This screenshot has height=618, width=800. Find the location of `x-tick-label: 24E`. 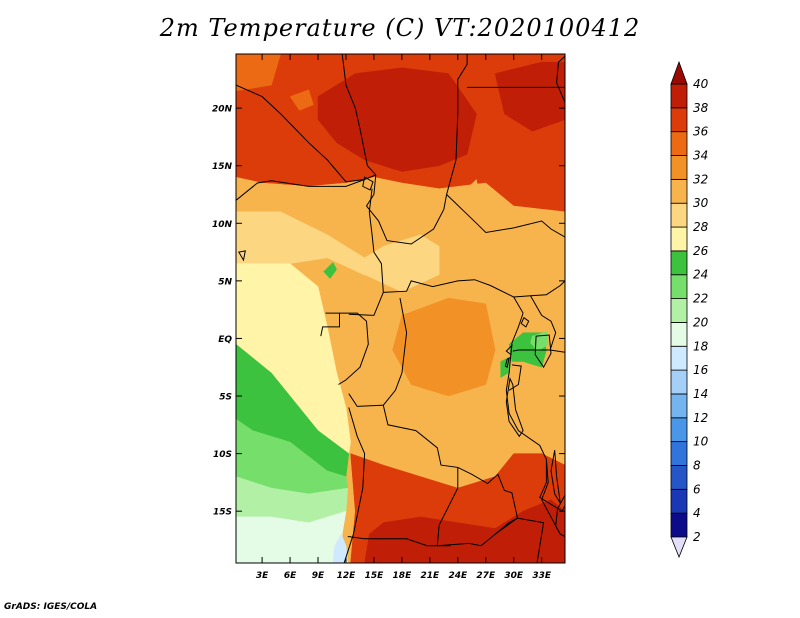

x-tick-label: 24E is located at coordinates (458, 576).